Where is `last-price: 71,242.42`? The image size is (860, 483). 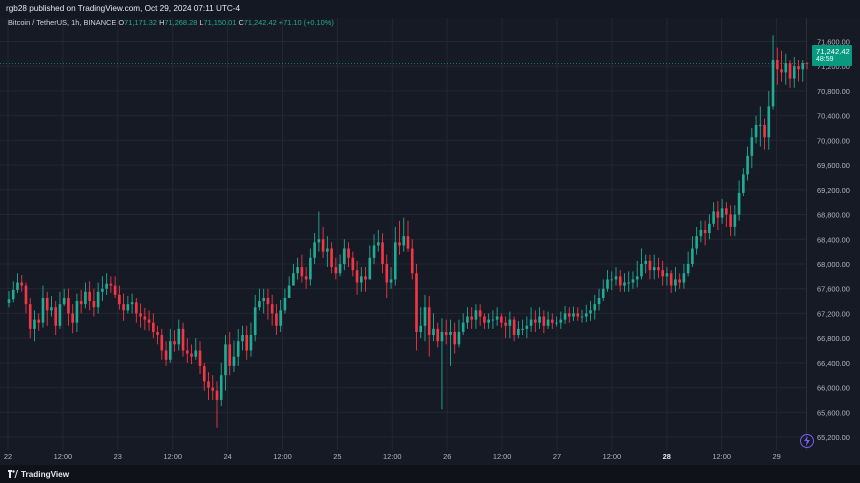
last-price: 71,242.42 is located at coordinates (833, 51).